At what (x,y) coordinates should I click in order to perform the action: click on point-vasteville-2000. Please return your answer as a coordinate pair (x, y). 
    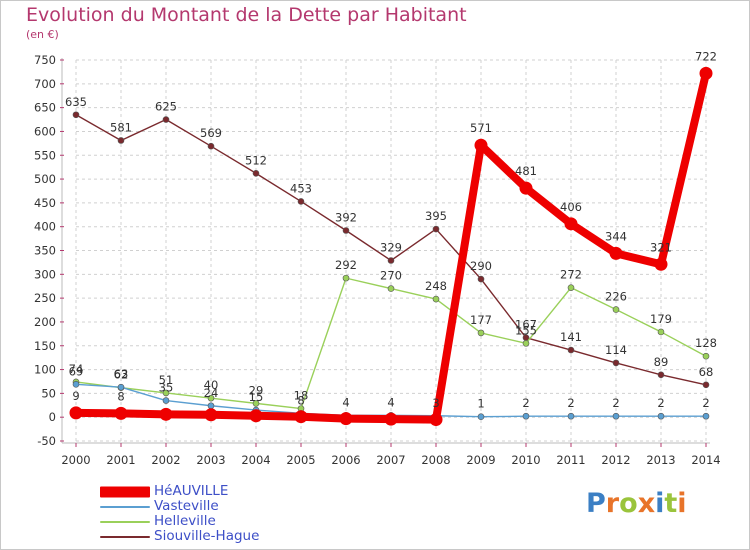
    Looking at the image, I should click on (76, 384).